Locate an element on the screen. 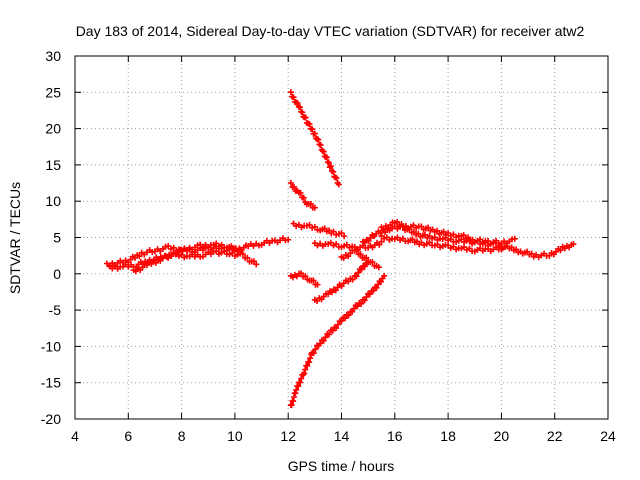  series-band-upper is located at coordinates (448, 232).